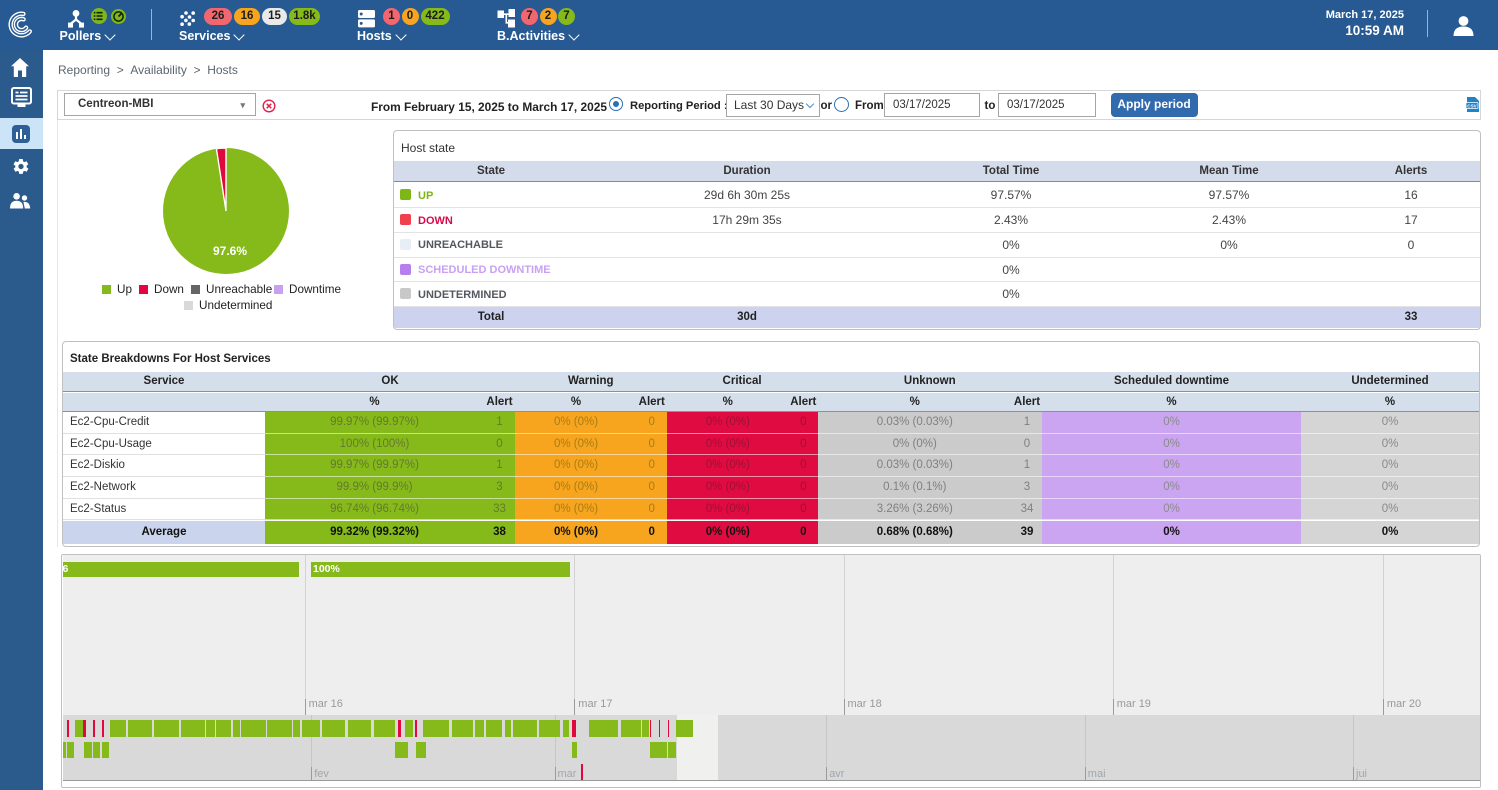 The width and height of the screenshot is (1498, 790). Describe the element at coordinates (230, 251) in the screenshot. I see `svg-text: 97.6%` at that location.